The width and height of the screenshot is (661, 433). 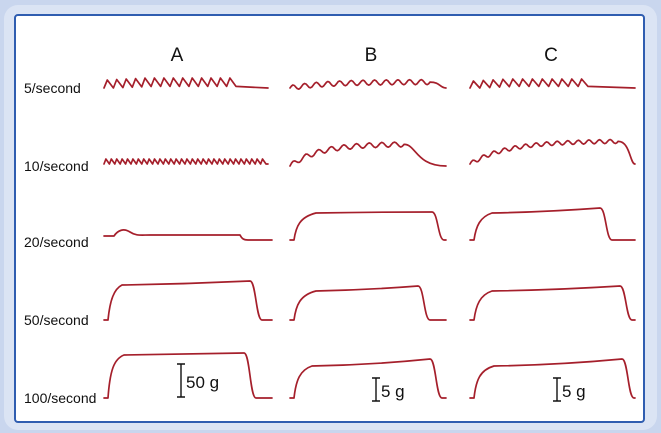 What do you see at coordinates (551, 55) in the screenshot?
I see `column-header-c: C` at bounding box center [551, 55].